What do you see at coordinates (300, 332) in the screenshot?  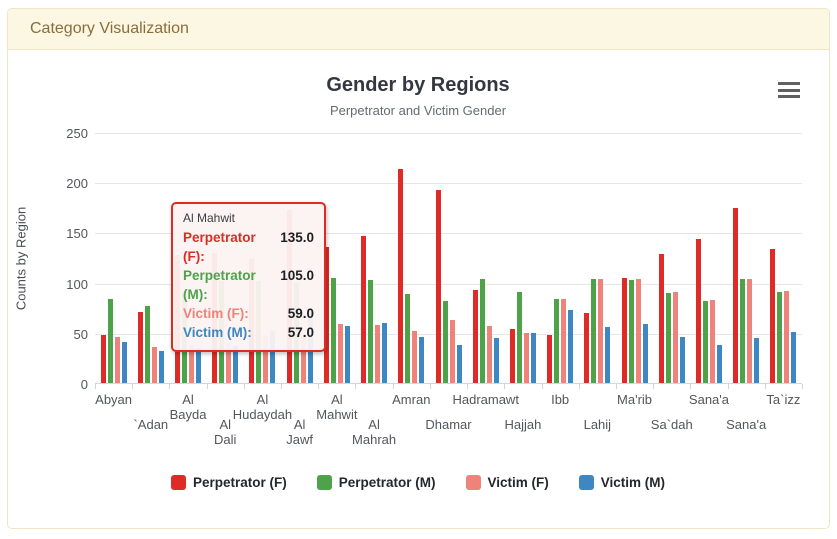 I see `tooltip-value: 57.0` at bounding box center [300, 332].